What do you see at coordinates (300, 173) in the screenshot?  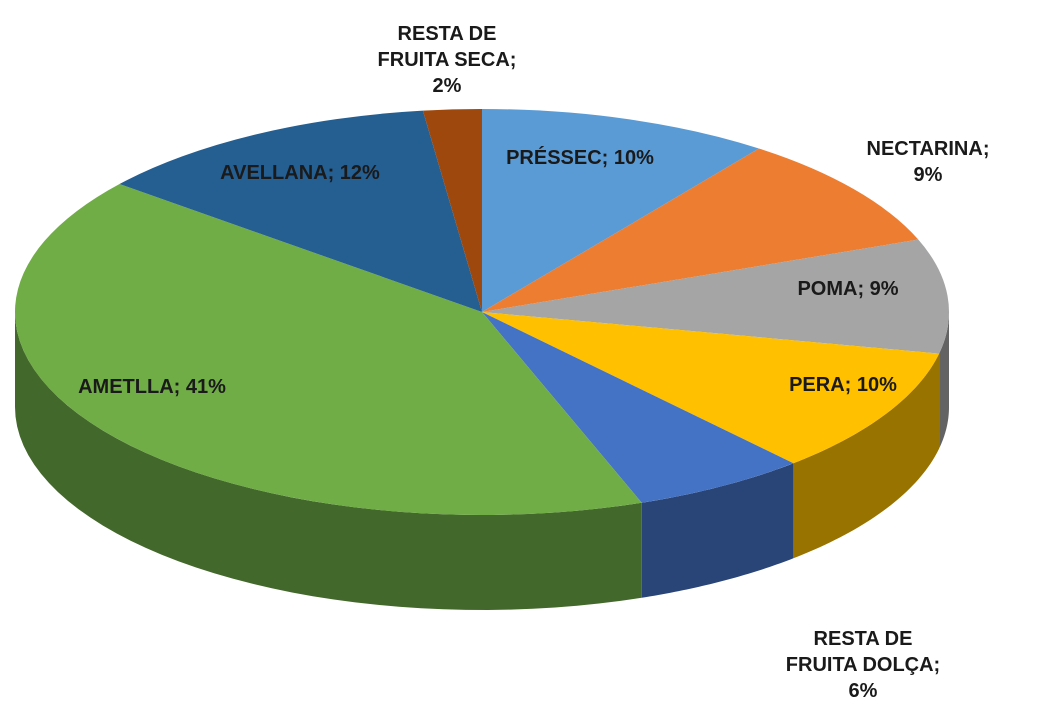 I see `data-label: AVELLANA; 12%` at bounding box center [300, 173].